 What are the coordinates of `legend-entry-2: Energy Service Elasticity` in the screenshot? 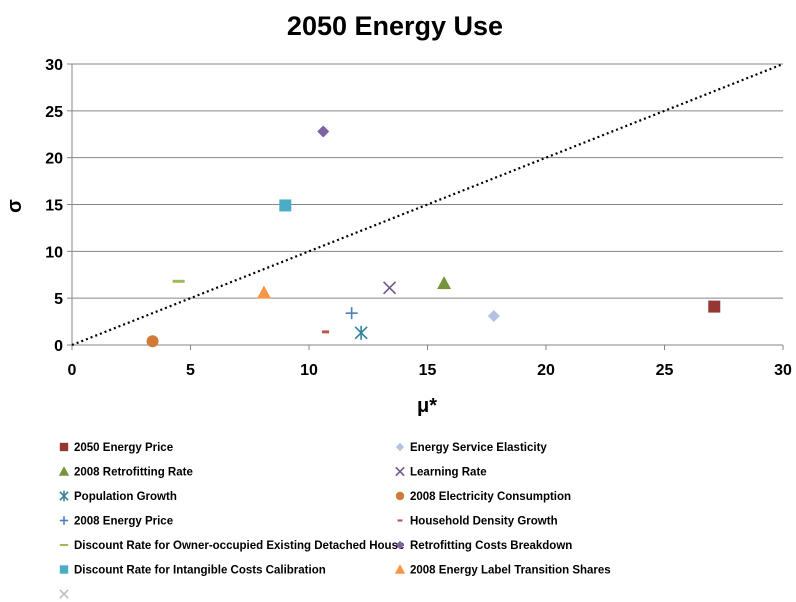 It's located at (471, 448).